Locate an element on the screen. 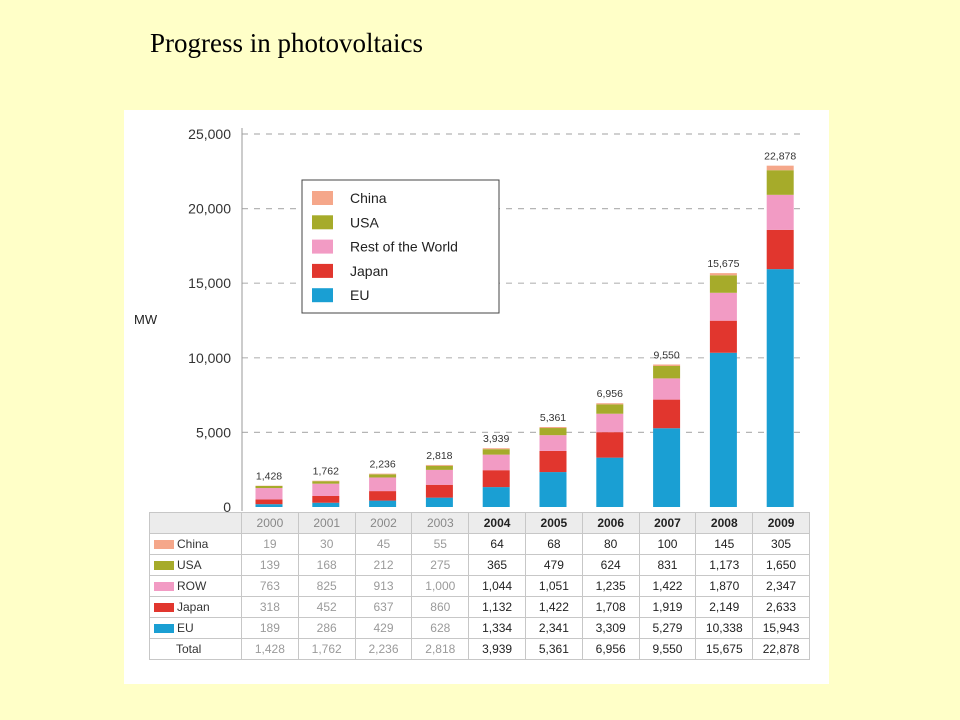  table-row-label: Japan is located at coordinates (193, 607).